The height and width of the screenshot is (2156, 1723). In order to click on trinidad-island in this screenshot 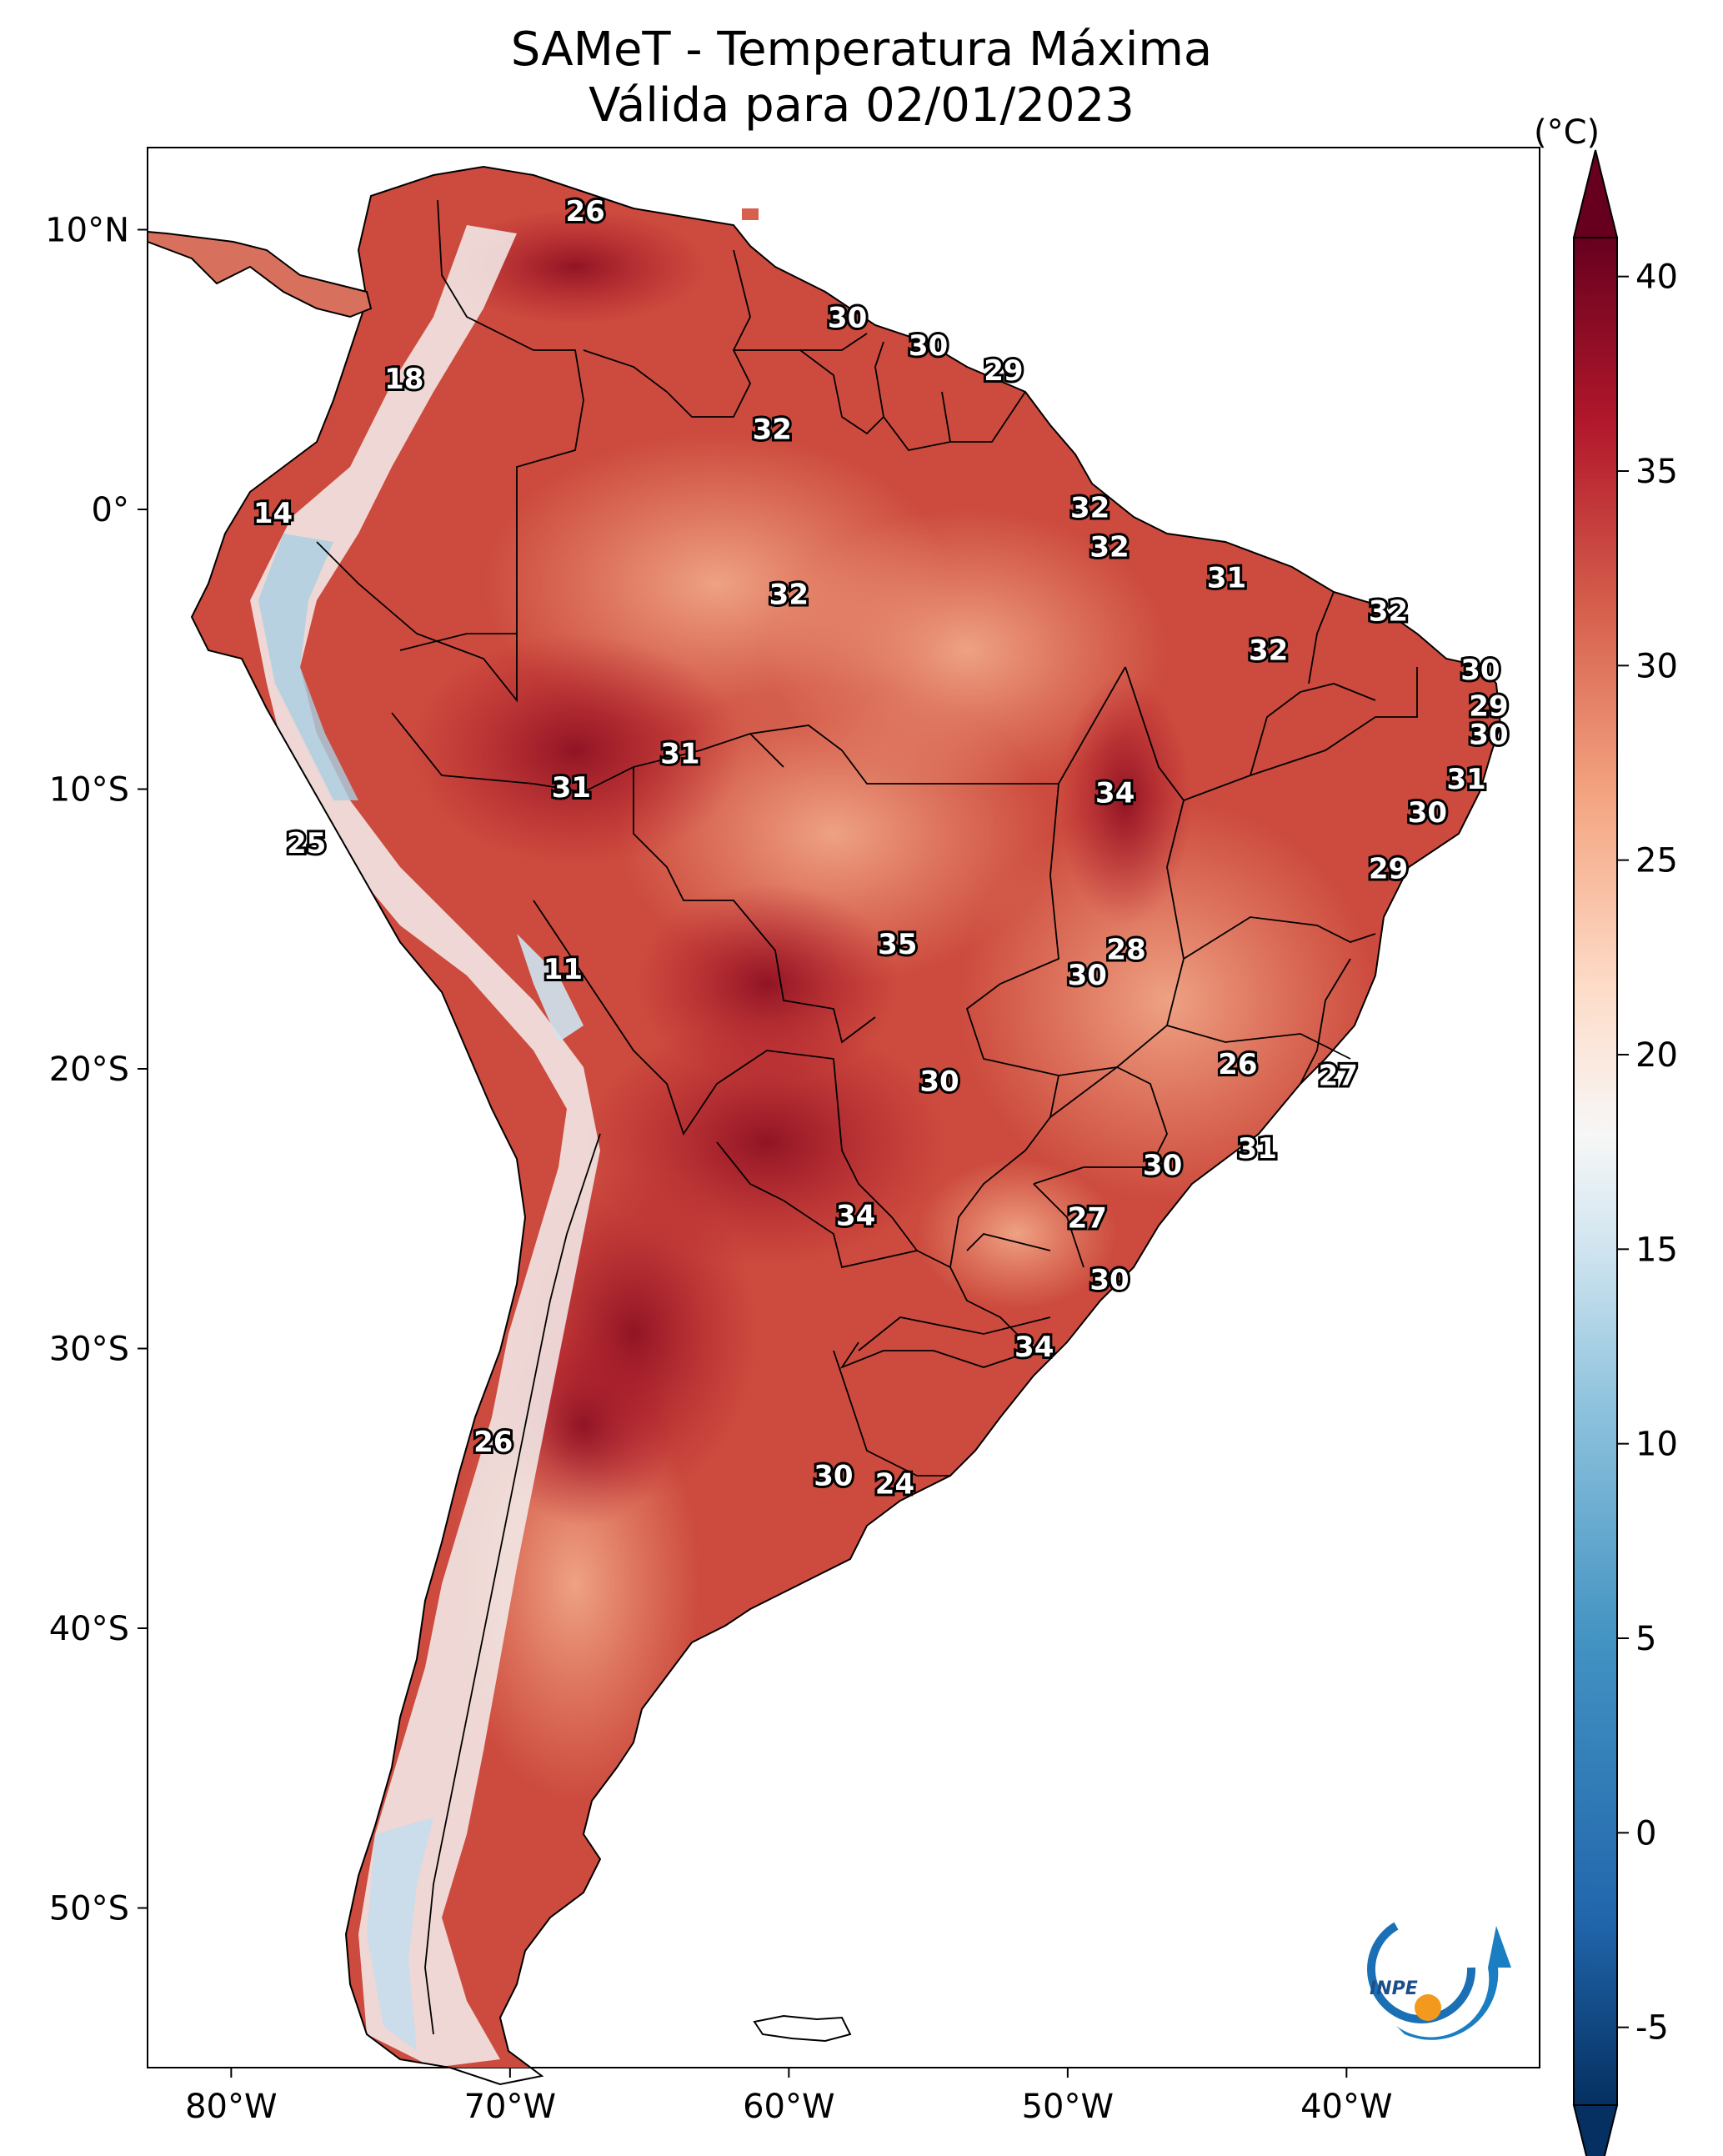, I will do `click(750, 214)`.